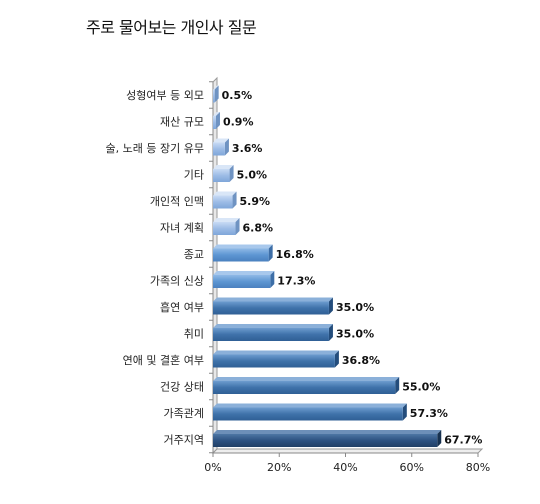 This screenshot has height=504, width=540. I want to click on x-axis-floor, so click(347, 451).